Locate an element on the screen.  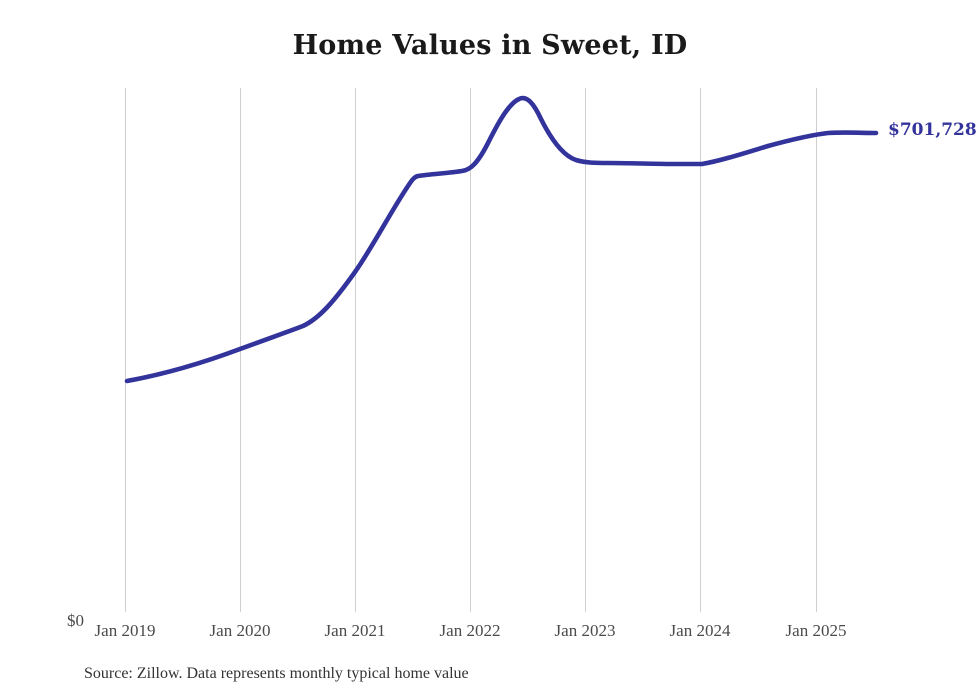
x-tick-label-jan-2024: Jan 2024 is located at coordinates (700, 630).